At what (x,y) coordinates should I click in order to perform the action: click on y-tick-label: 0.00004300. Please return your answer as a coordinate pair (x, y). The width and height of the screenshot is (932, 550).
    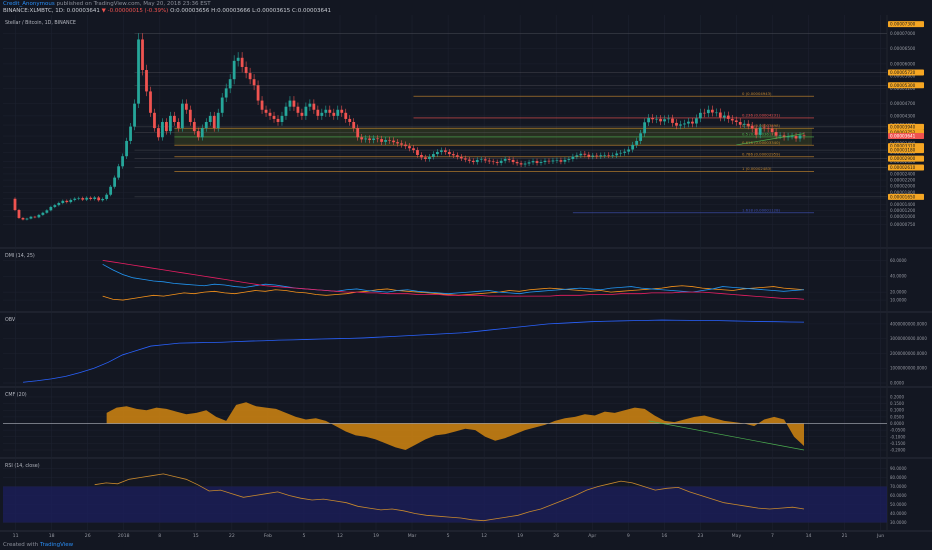
    Looking at the image, I should click on (903, 115).